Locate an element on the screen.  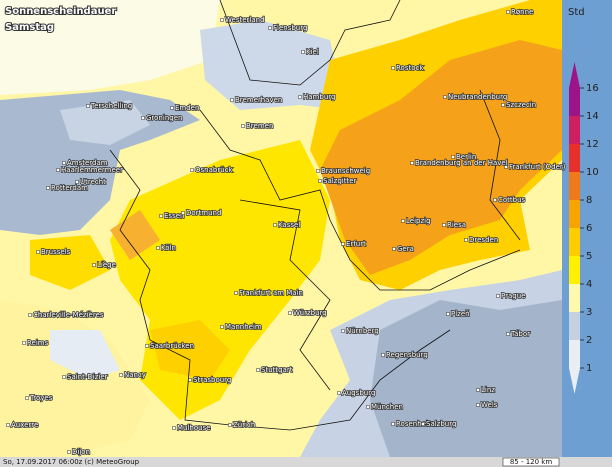
city-label: Rotterdam is located at coordinates (69, 188).